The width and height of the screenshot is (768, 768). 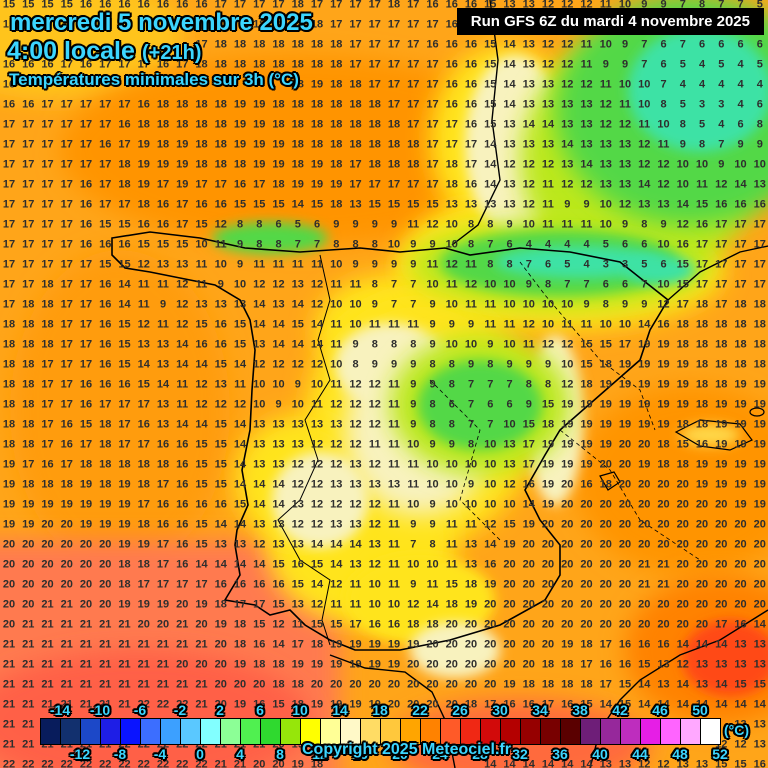 What do you see at coordinates (298, 245) in the screenshot?
I see `temp-value: 7` at bounding box center [298, 245].